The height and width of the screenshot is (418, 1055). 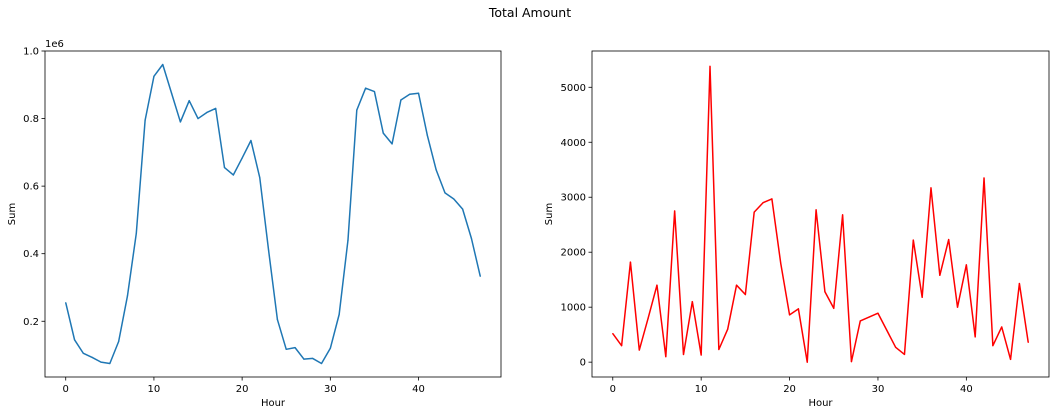 I want to click on y-tick-label: 5000, so click(x=573, y=88).